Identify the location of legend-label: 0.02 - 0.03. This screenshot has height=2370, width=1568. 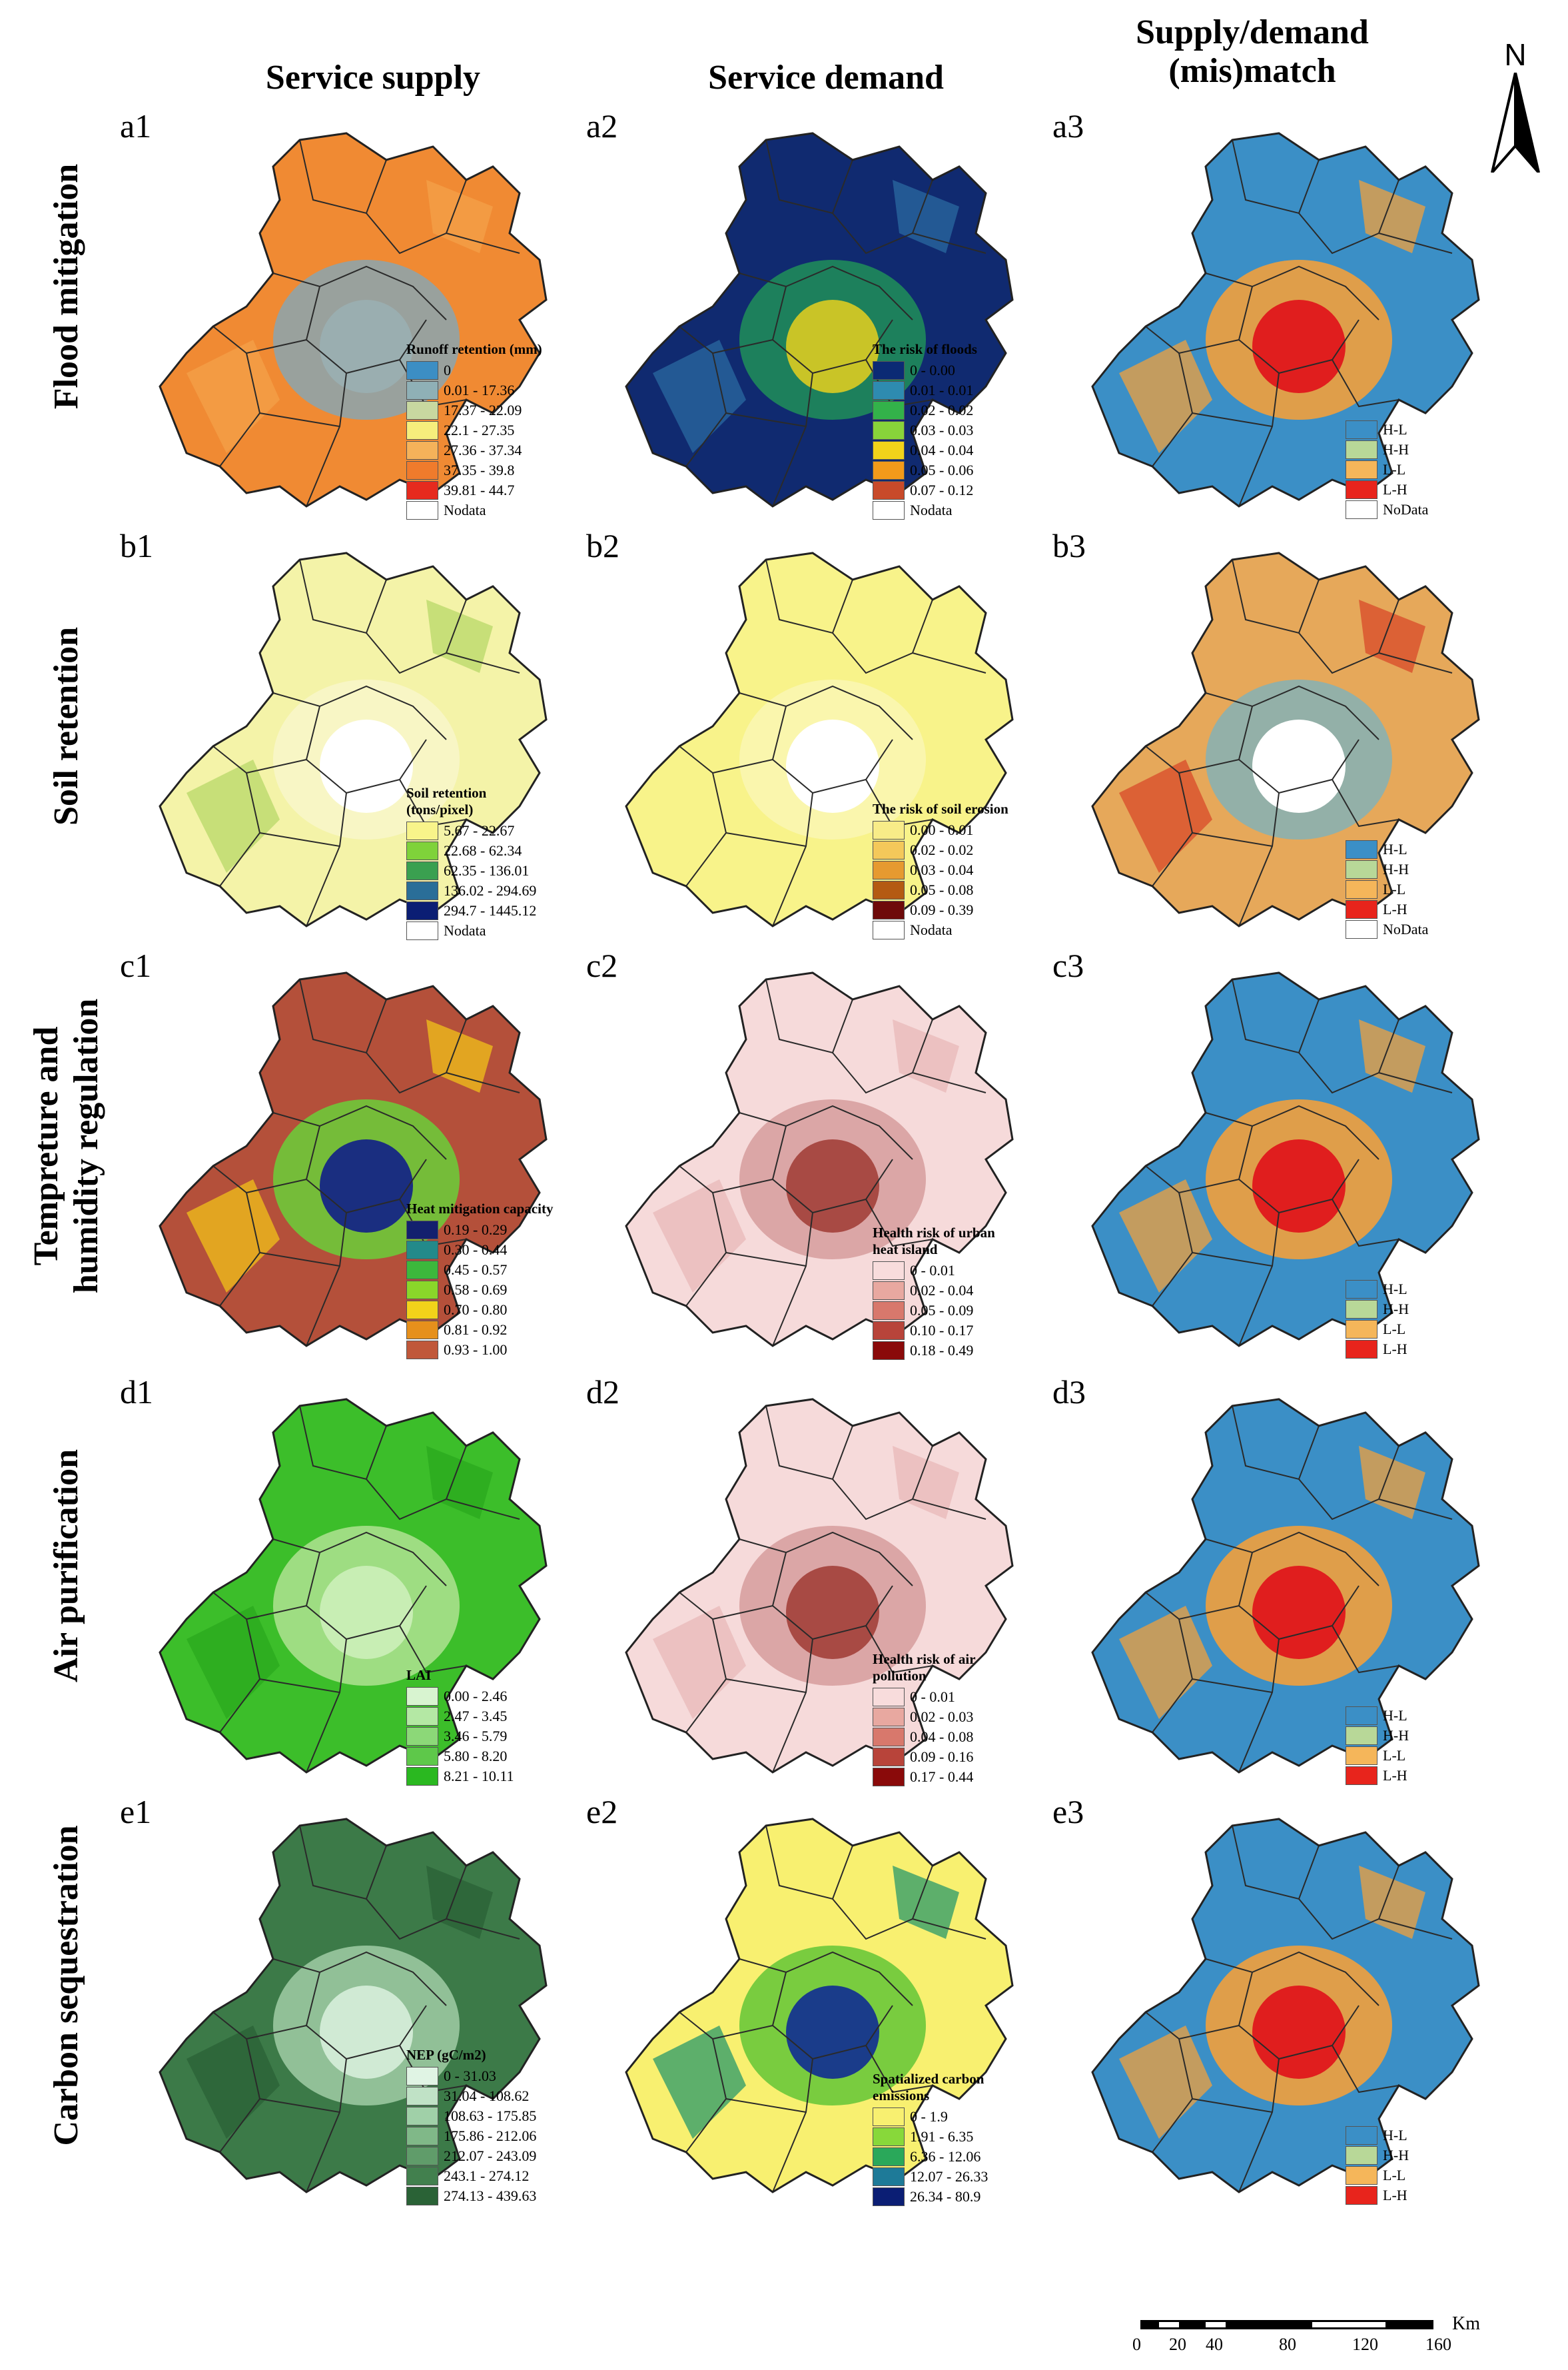
(942, 1717).